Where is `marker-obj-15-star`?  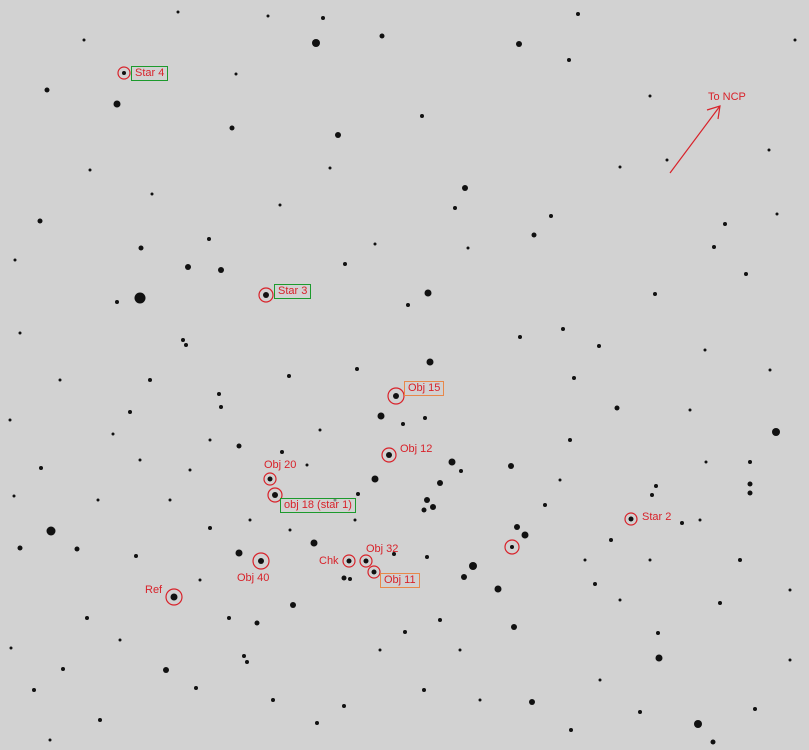 marker-obj-15-star is located at coordinates (396, 396).